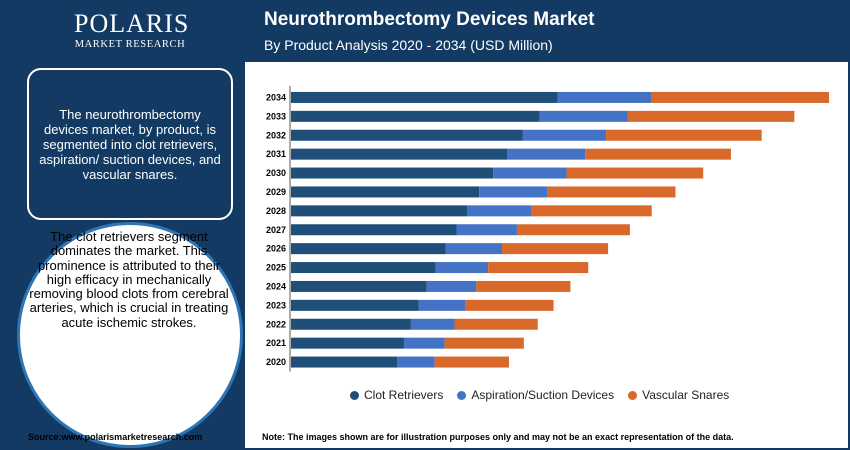 The height and width of the screenshot is (450, 850). I want to click on legend-item-aspiration: Aspiration/Suction Devices, so click(535, 395).